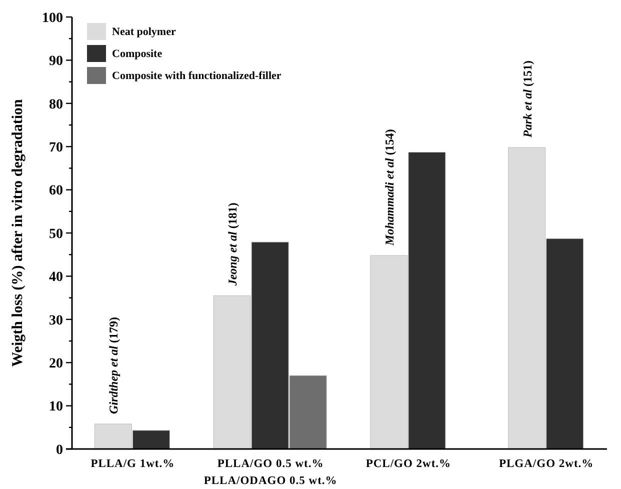 Image resolution: width=621 pixels, height=489 pixels. Describe the element at coordinates (132, 464) in the screenshot. I see `x-tick-label: PLLA/G 1wt.%` at that location.